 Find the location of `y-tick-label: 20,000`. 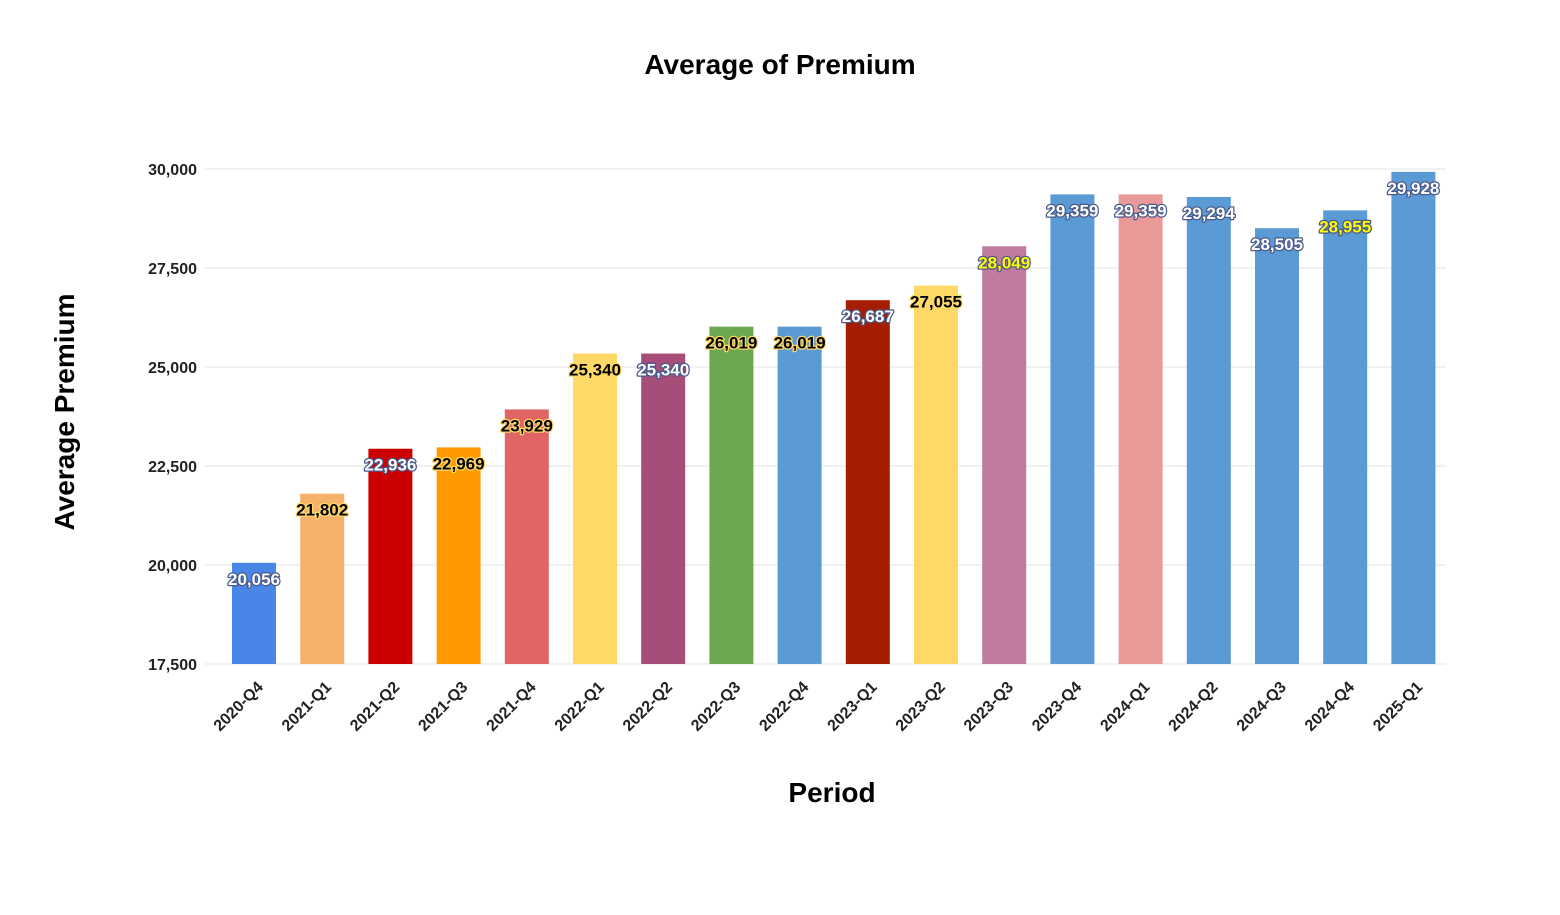

y-tick-label: 20,000 is located at coordinates (172, 566).